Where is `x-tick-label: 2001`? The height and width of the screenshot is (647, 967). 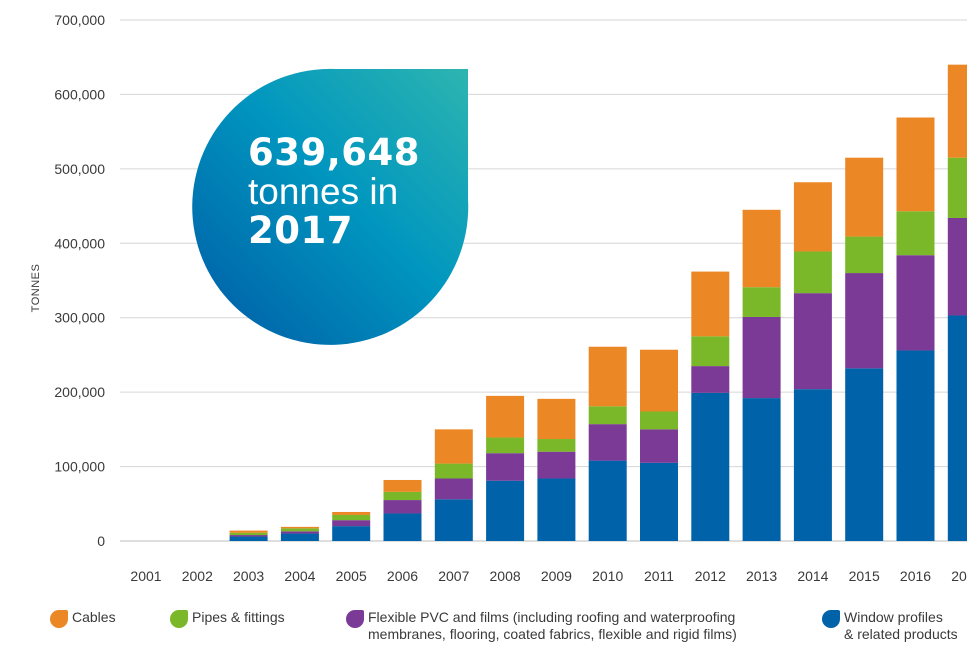
x-tick-label: 2001 is located at coordinates (145, 576).